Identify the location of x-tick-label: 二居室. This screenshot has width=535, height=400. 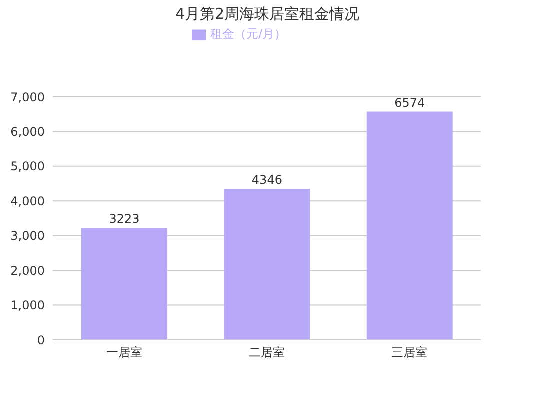
(267, 353).